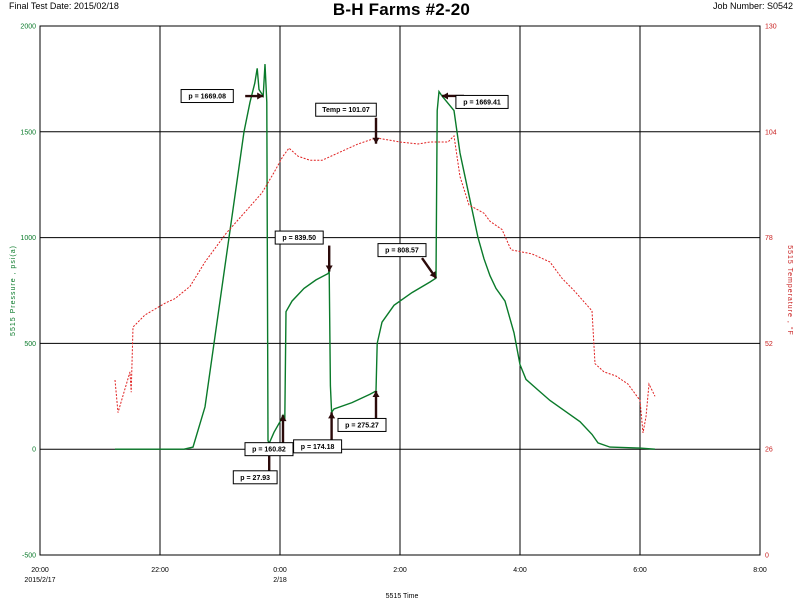  Describe the element at coordinates (771, 27) in the screenshot. I see `y-right-tick-label: 130` at that location.